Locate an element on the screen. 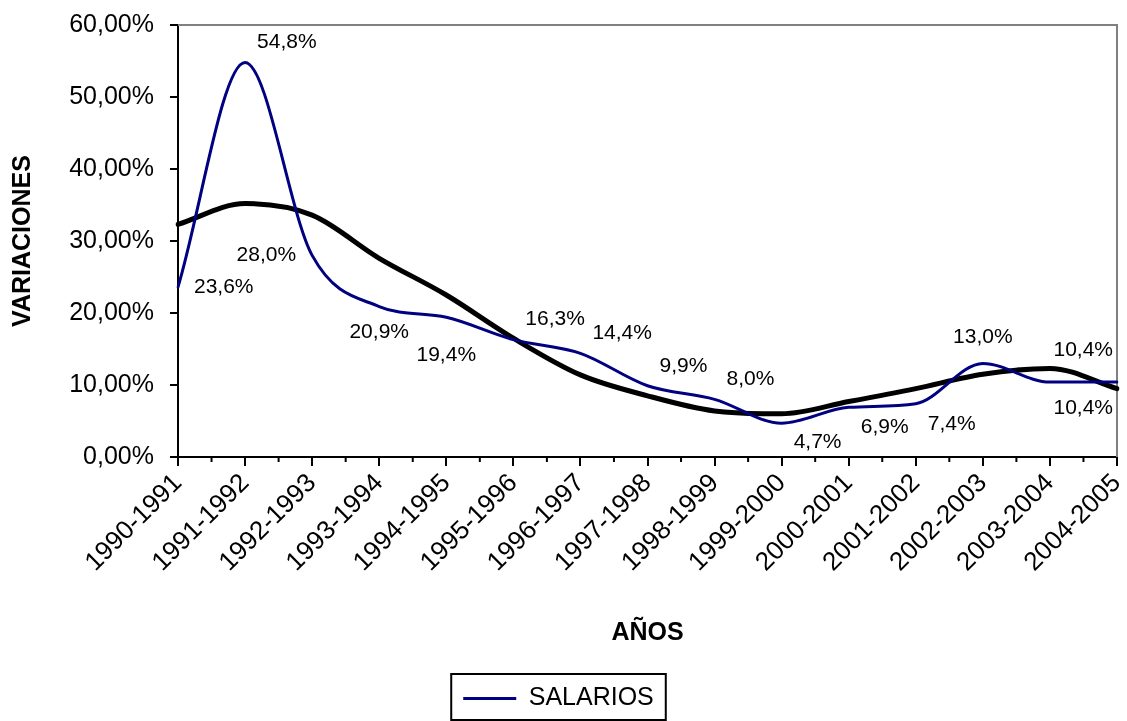 The height and width of the screenshot is (721, 1127). y-tick-label: 60,00% is located at coordinates (111, 22).